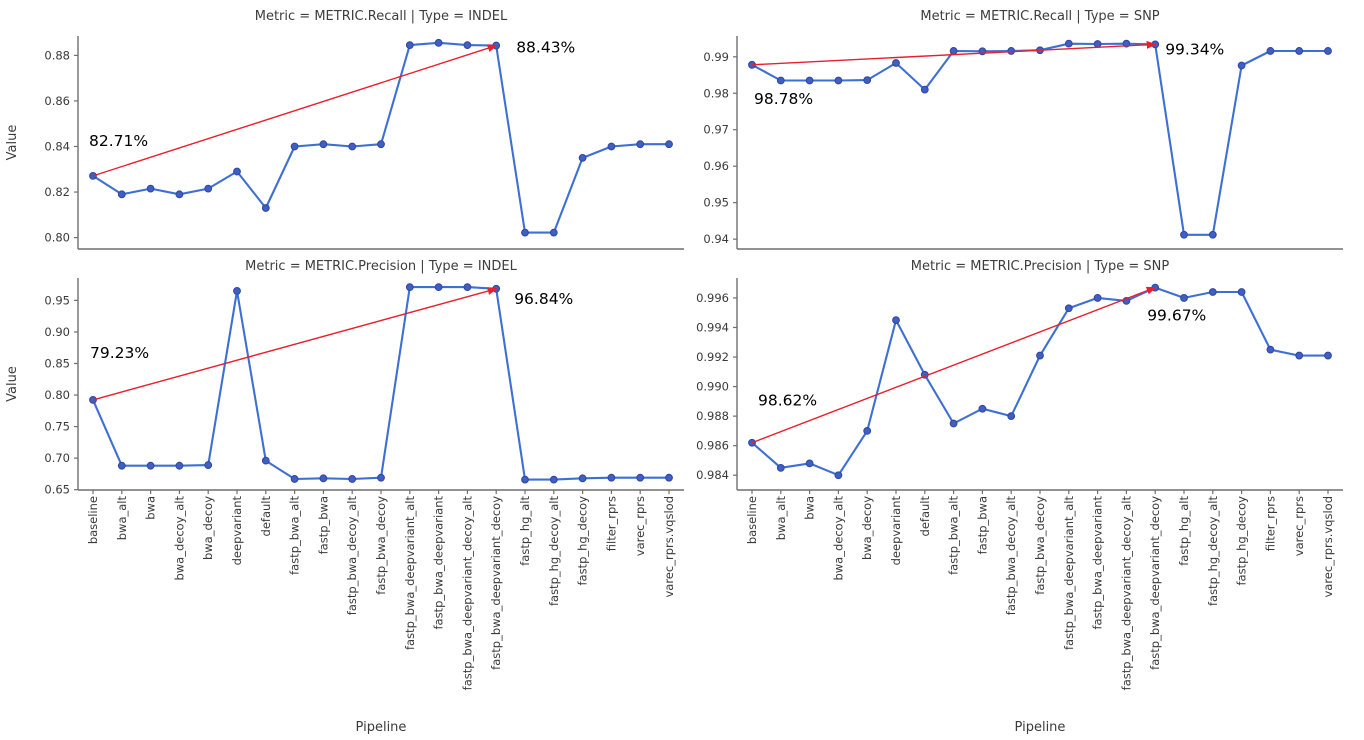 The height and width of the screenshot is (740, 1364). I want to click on annotation-label: 99.67%, so click(1176, 316).